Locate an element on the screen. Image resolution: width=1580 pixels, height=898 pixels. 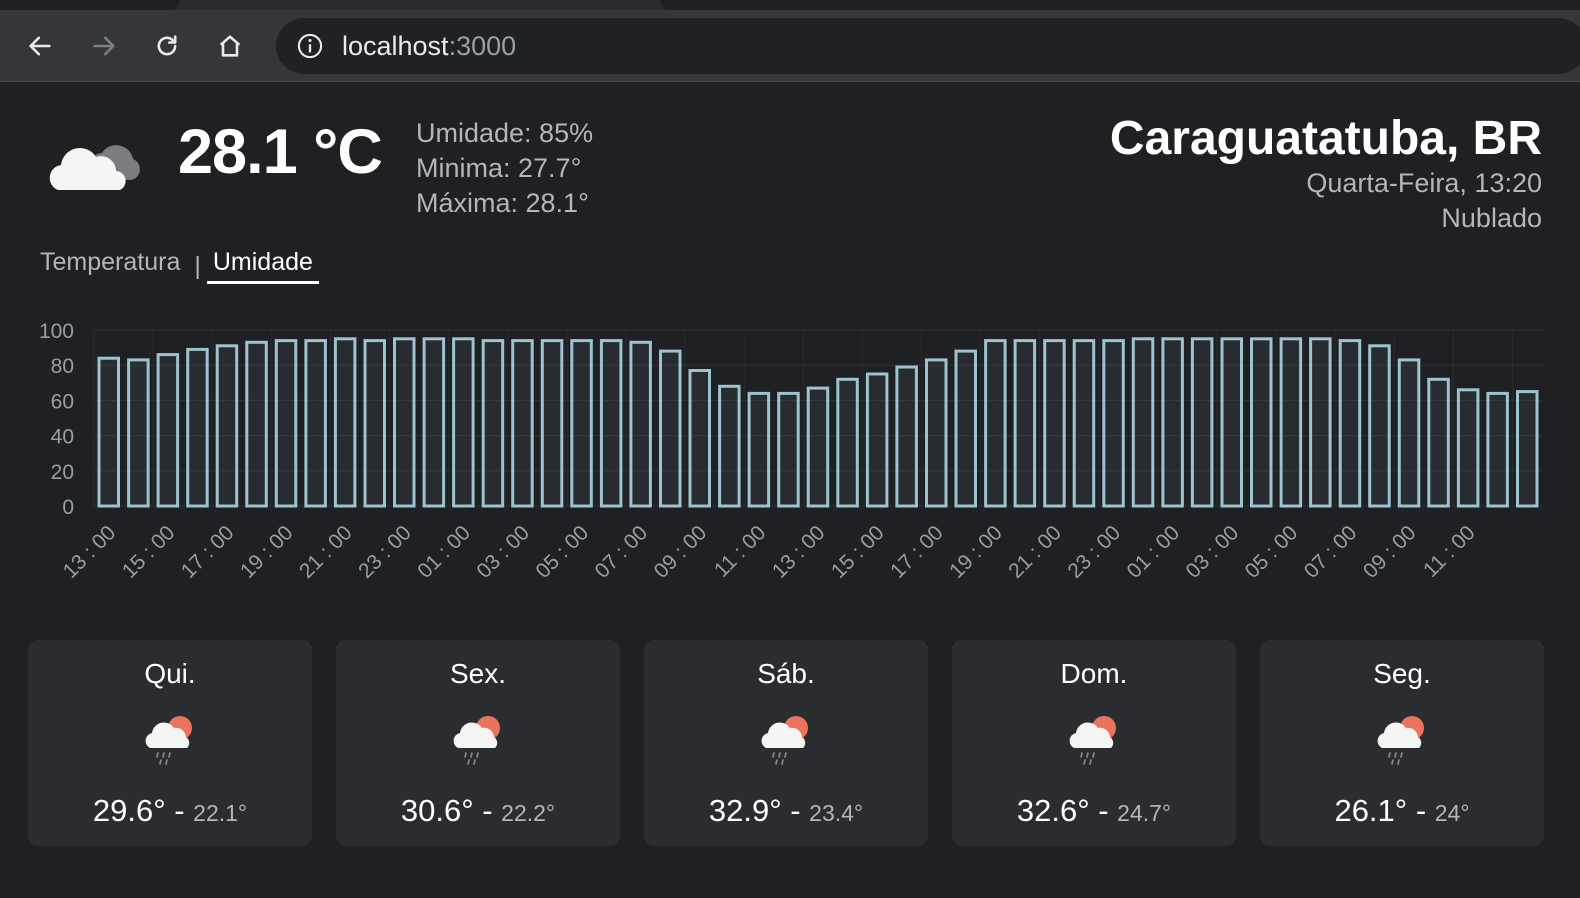
forecast-min: 24° is located at coordinates (1452, 813).